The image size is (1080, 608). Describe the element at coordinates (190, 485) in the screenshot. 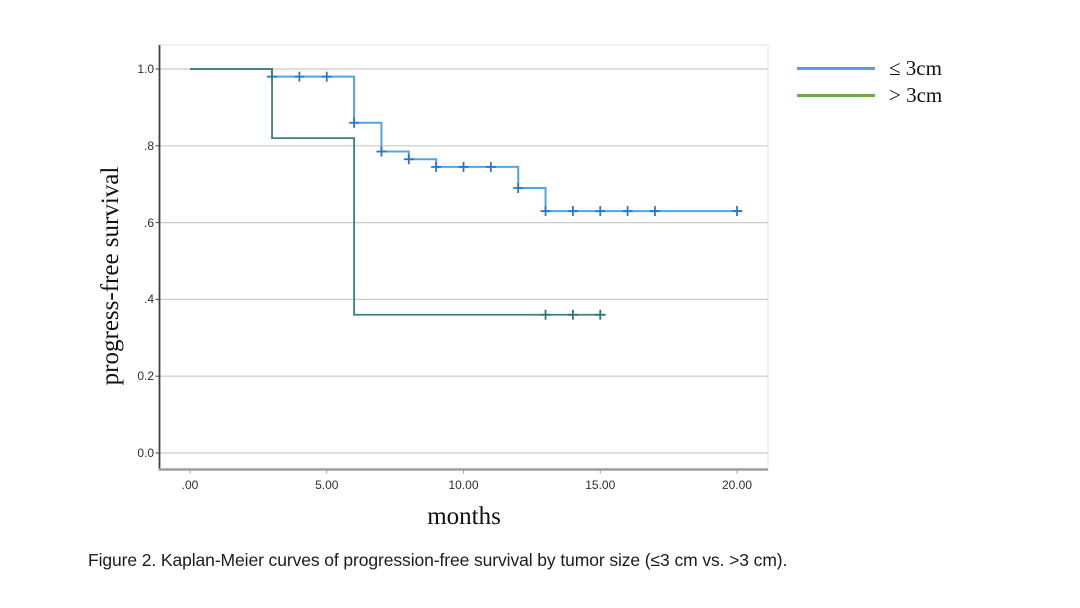

I see `x-tick-label: .00` at that location.